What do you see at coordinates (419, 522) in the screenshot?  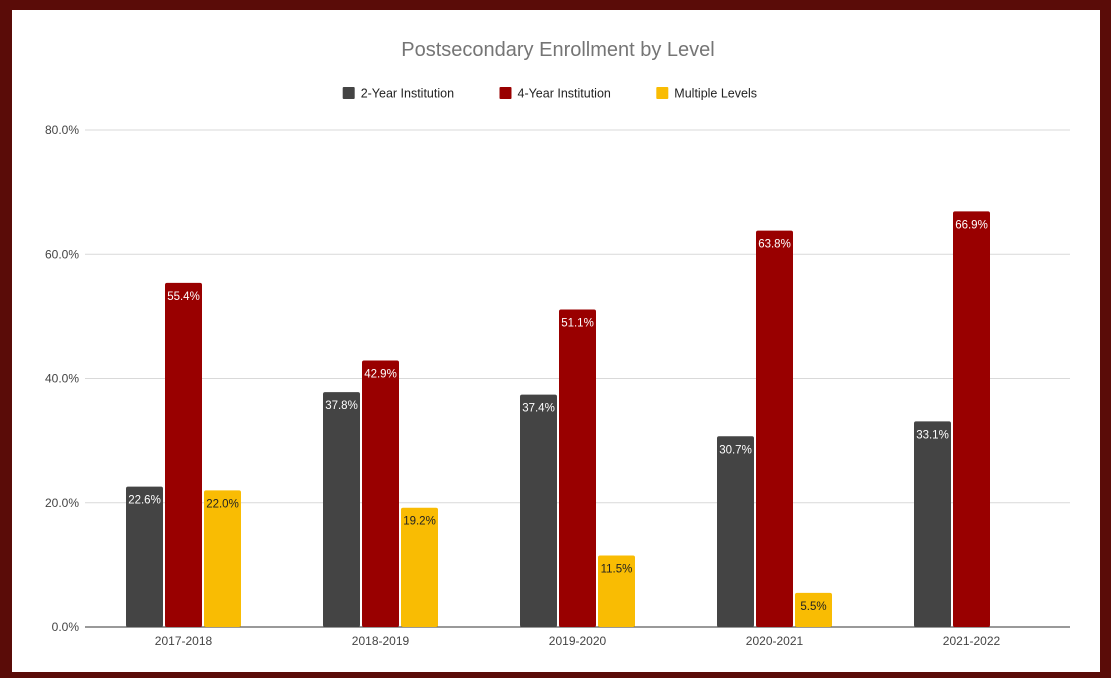 I see `data-label: 19.2%` at bounding box center [419, 522].